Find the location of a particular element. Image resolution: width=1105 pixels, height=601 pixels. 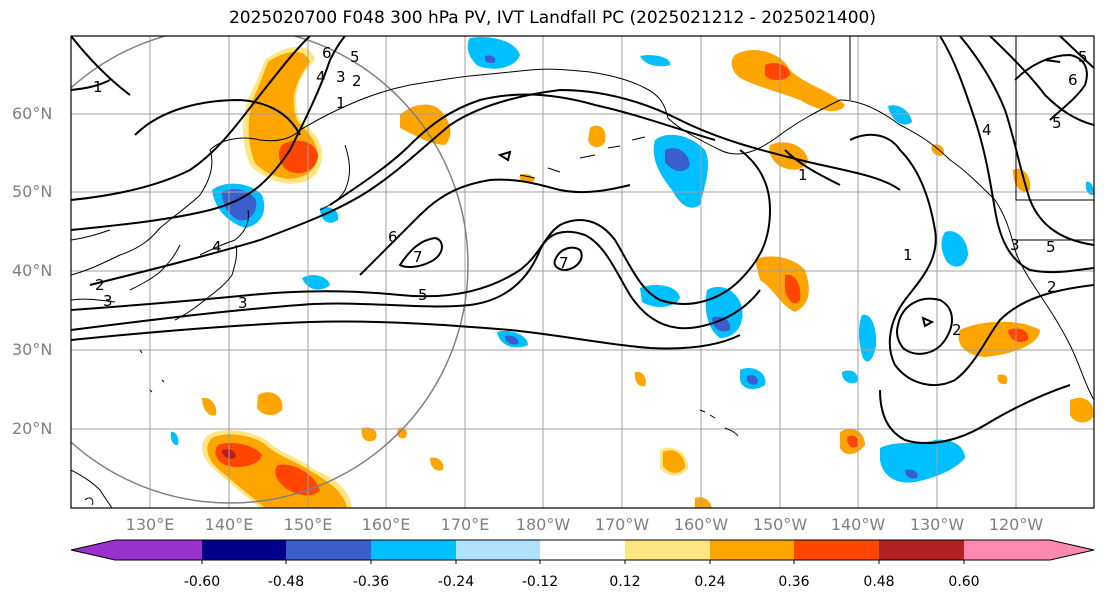

colorbar-tick-label: -0.36 is located at coordinates (371, 582).